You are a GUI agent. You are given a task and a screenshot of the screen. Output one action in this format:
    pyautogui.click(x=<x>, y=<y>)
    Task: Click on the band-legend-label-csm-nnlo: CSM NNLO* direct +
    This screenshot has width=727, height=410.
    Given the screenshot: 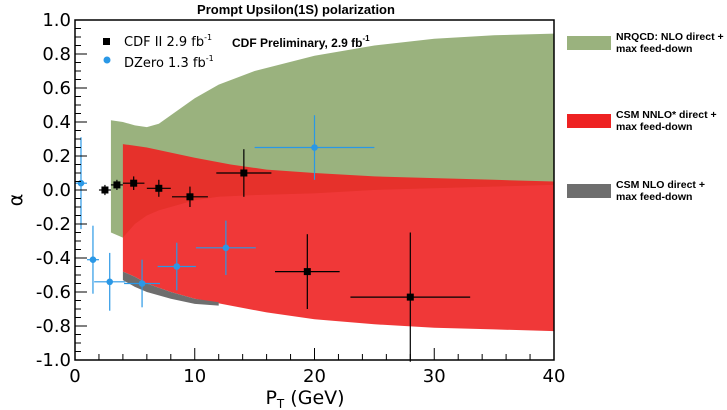 What is the action you would take?
    pyautogui.click(x=666, y=115)
    